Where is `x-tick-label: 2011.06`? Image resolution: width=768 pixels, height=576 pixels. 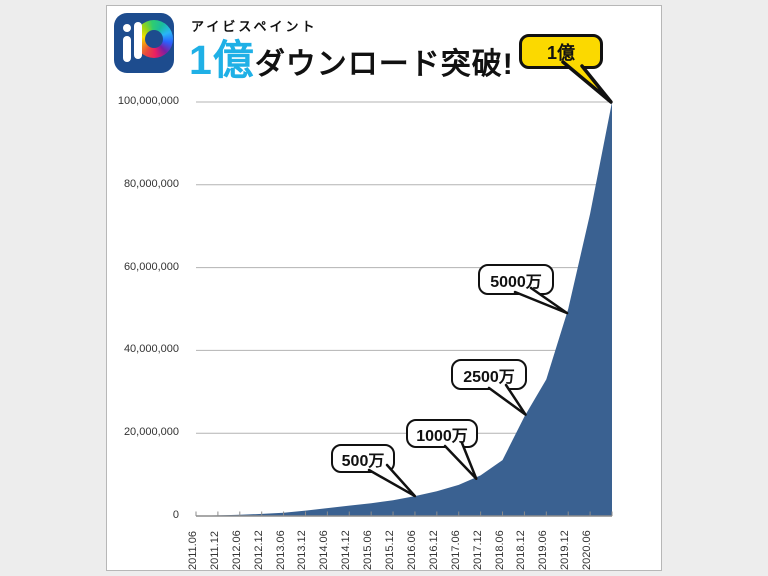 x-tick-label: 2011.06 is located at coordinates (193, 550).